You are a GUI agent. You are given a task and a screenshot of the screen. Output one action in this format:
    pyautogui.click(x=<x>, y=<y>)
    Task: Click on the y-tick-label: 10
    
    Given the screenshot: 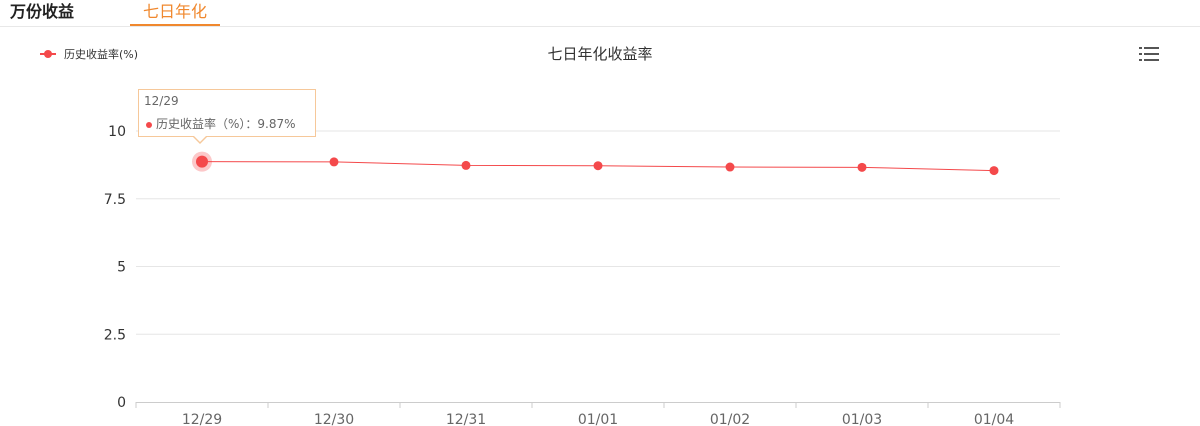 What is the action you would take?
    pyautogui.click(x=117, y=132)
    